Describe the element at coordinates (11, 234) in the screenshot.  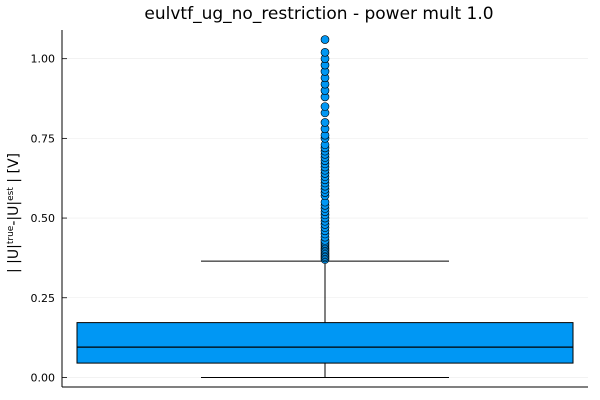
I see `y-label-superscript: true` at that location.